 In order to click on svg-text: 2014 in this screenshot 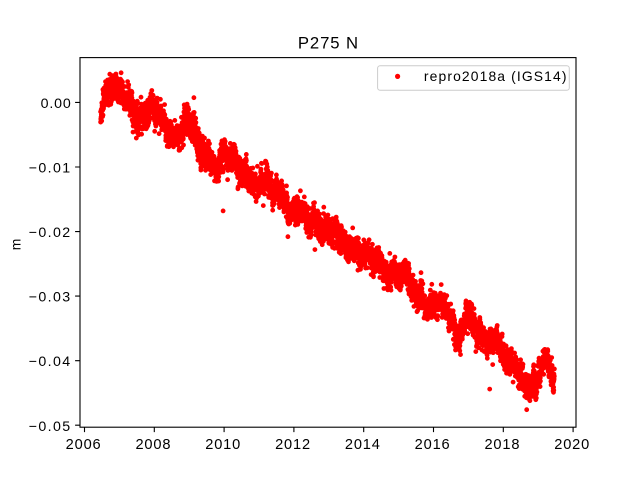, I will do `click(363, 445)`.